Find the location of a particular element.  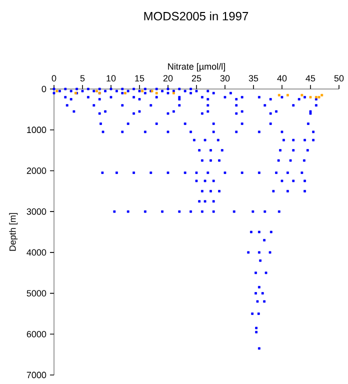

x-tick-label: 50 is located at coordinates (339, 78).